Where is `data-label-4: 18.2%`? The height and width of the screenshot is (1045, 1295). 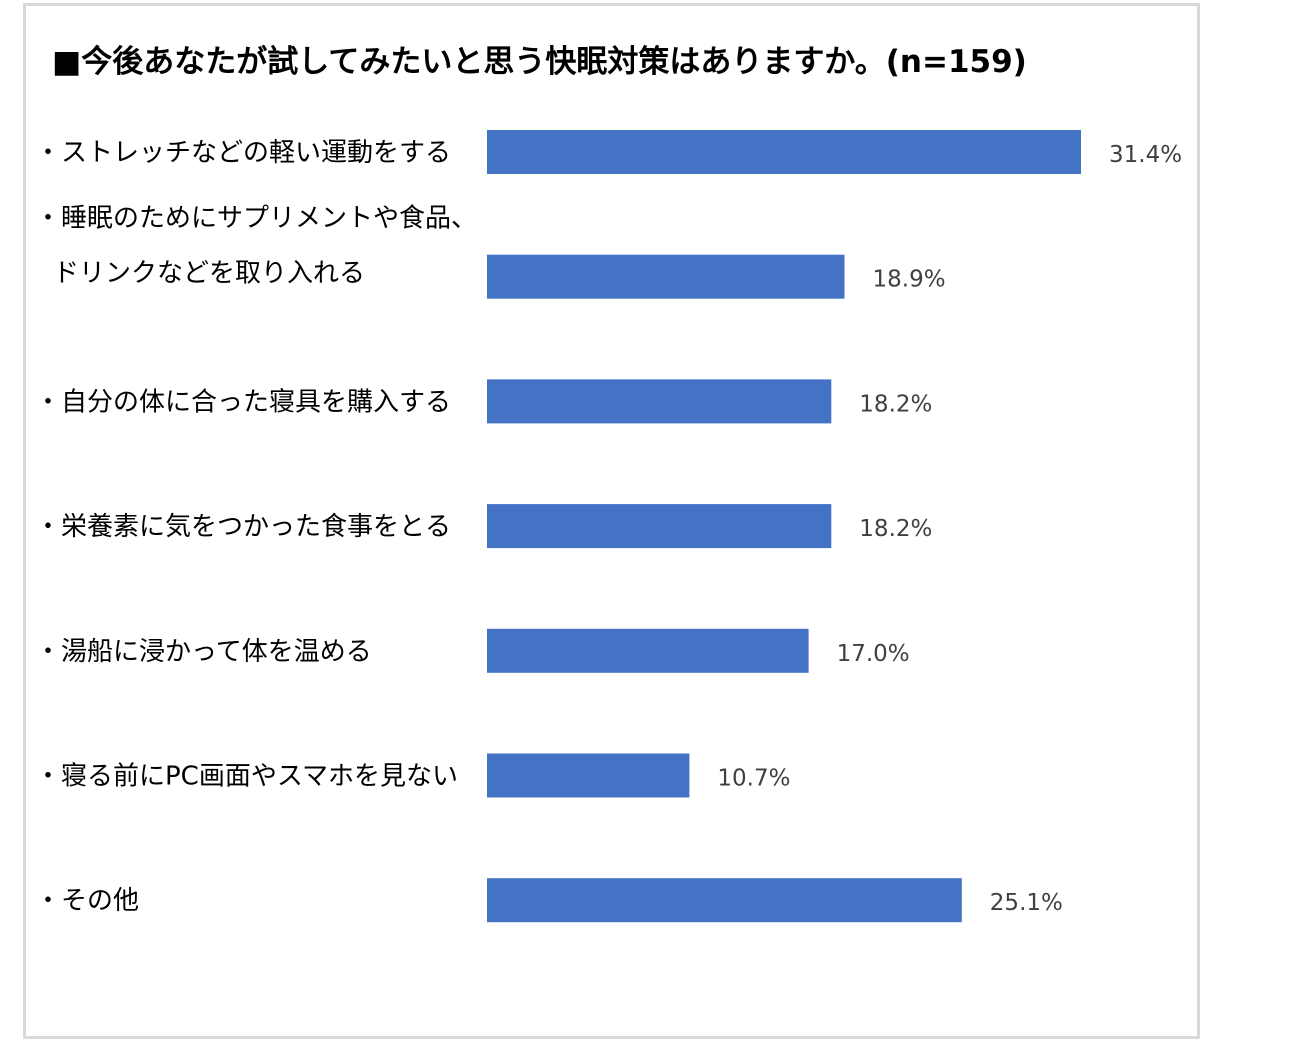 data-label-4: 18.2% is located at coordinates (895, 529).